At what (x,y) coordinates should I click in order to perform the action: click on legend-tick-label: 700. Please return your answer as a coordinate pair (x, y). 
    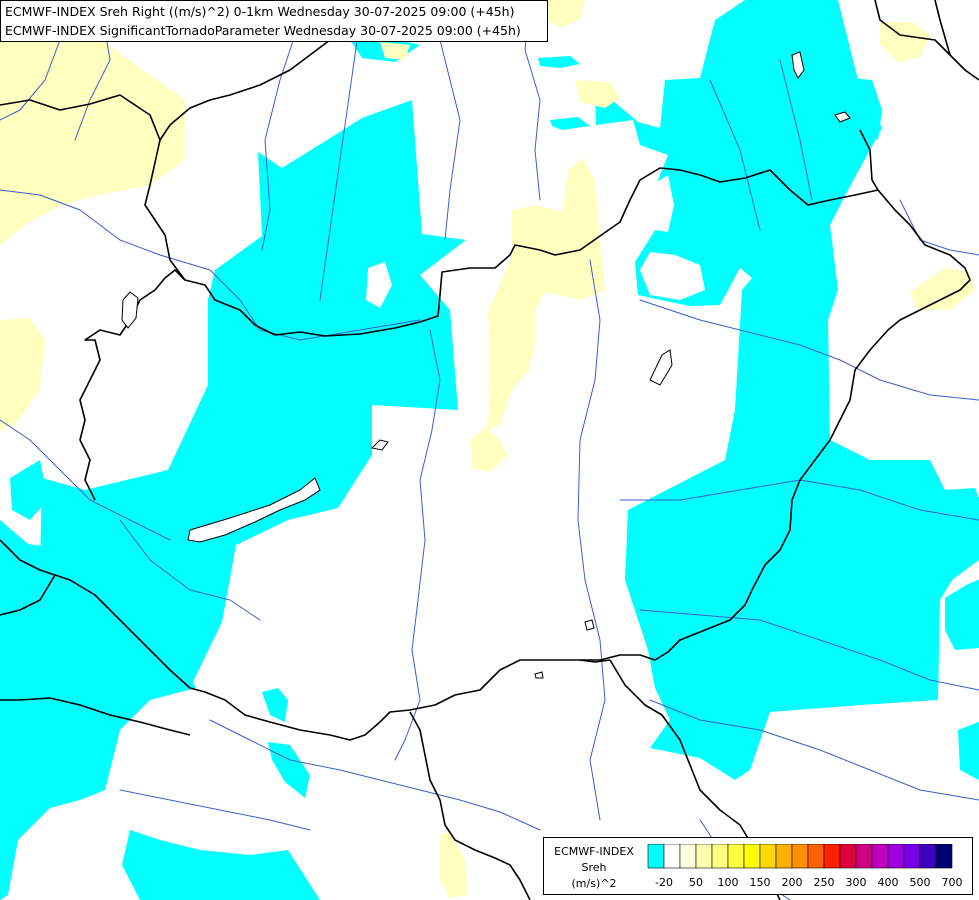
    Looking at the image, I should click on (952, 882).